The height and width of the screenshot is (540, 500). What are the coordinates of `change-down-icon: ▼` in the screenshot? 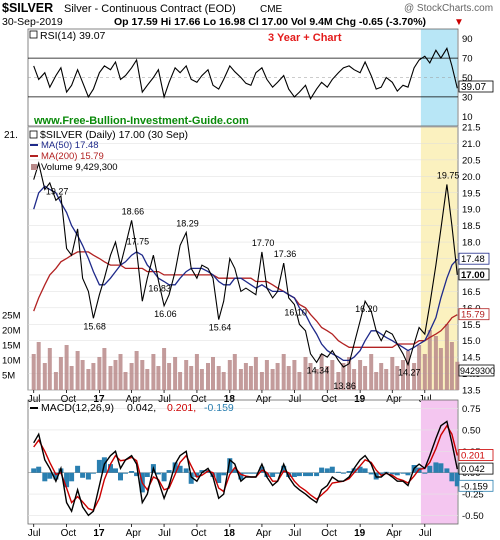 It's located at (459, 22).